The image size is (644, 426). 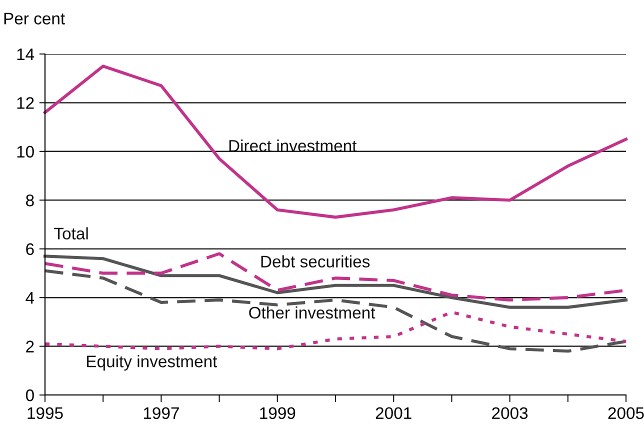 What do you see at coordinates (394, 413) in the screenshot?
I see `x-tick-label: 2001` at bounding box center [394, 413].